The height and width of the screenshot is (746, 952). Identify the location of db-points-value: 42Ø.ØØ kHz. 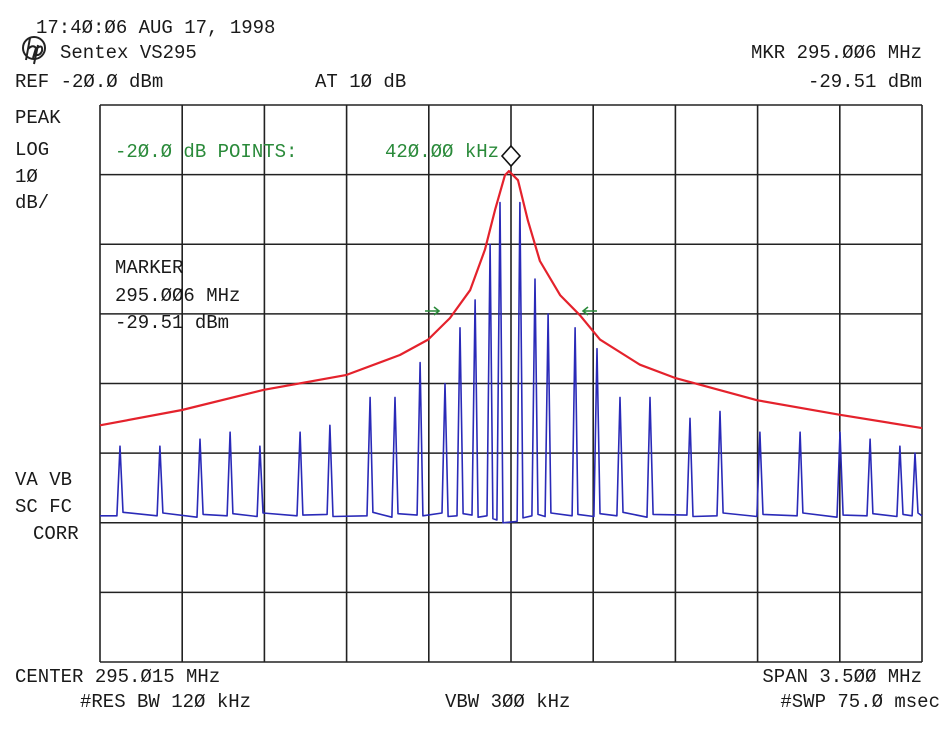
(442, 152).